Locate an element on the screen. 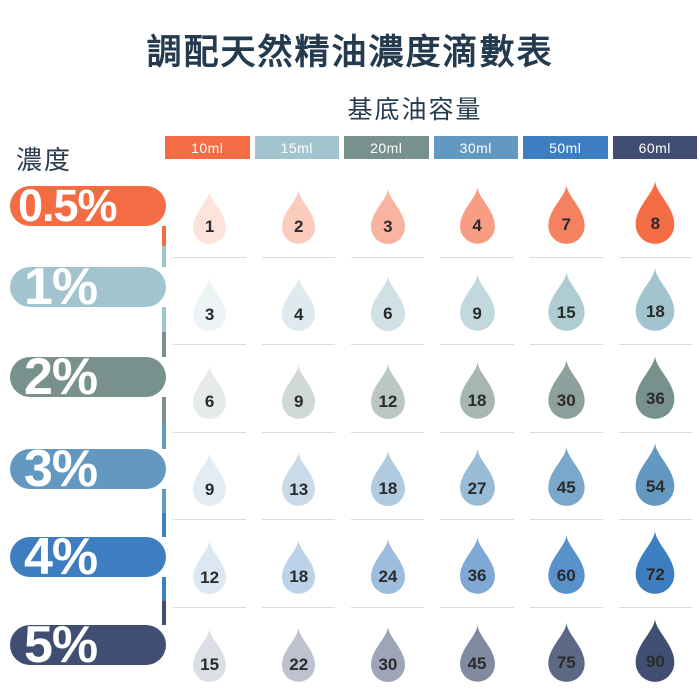 The height and width of the screenshot is (700, 700). drop-count: 75 is located at coordinates (566, 663).